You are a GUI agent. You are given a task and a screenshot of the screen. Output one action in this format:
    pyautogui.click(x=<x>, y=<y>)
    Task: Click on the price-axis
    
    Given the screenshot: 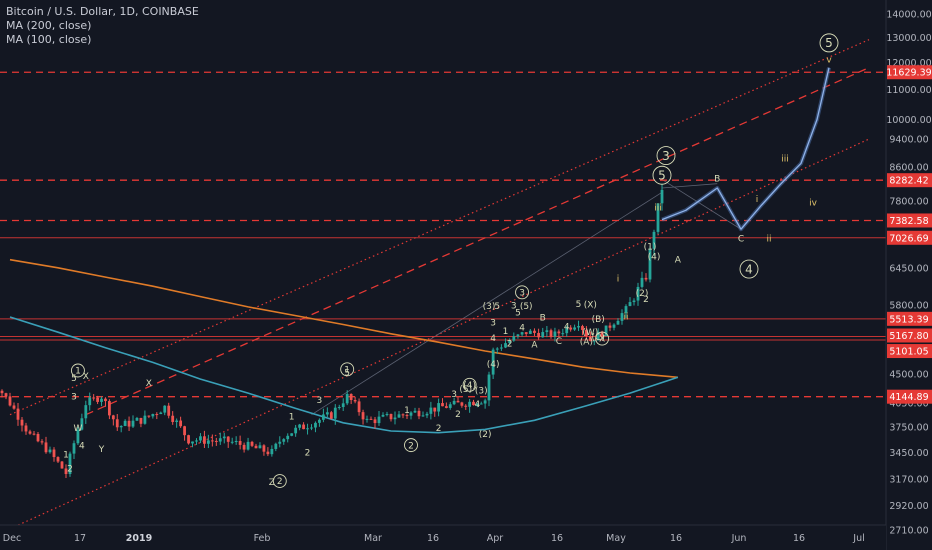 What is the action you would take?
    pyautogui.click(x=909, y=275)
    